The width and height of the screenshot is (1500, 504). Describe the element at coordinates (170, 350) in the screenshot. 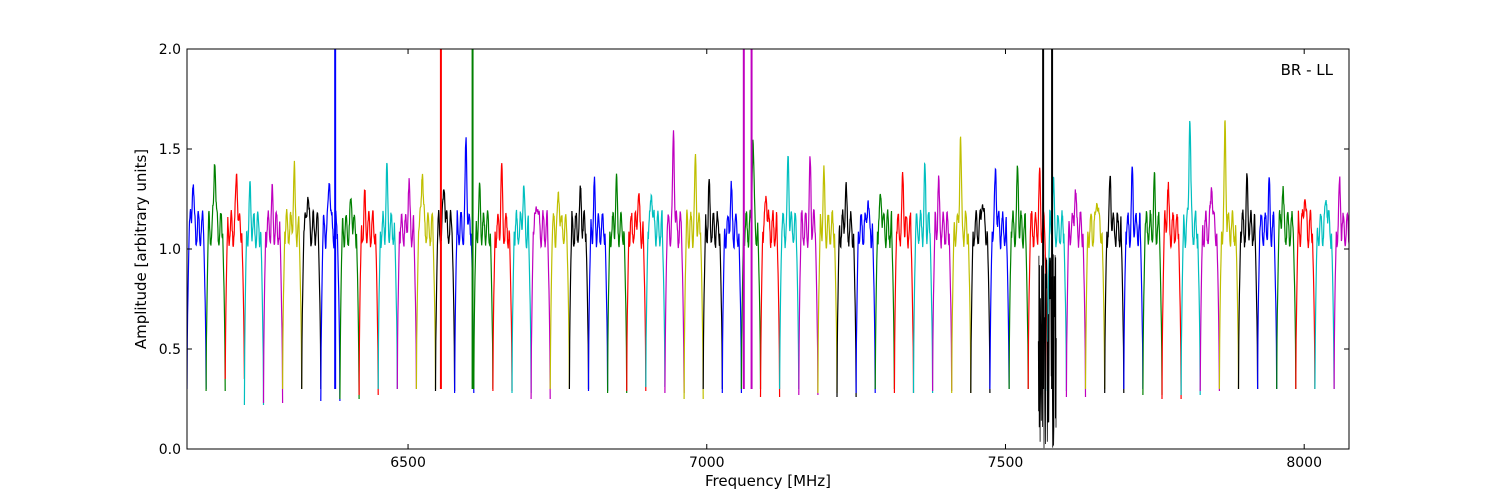

I see `y-tick-label-1: 0.5` at that location.